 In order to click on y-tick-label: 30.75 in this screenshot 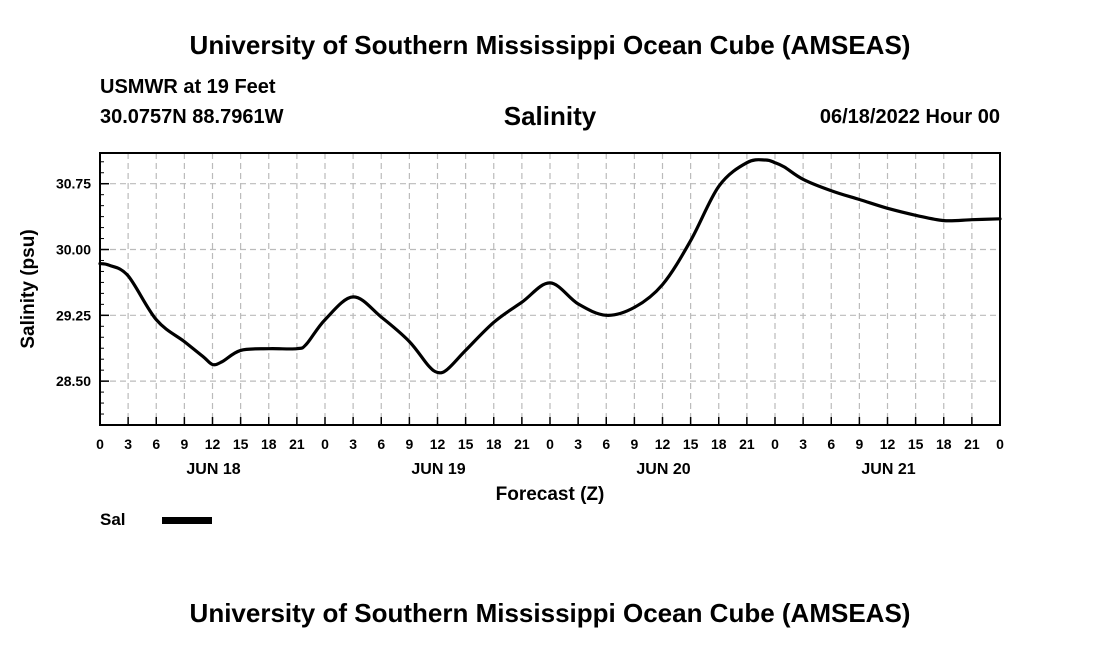, I will do `click(73, 184)`.